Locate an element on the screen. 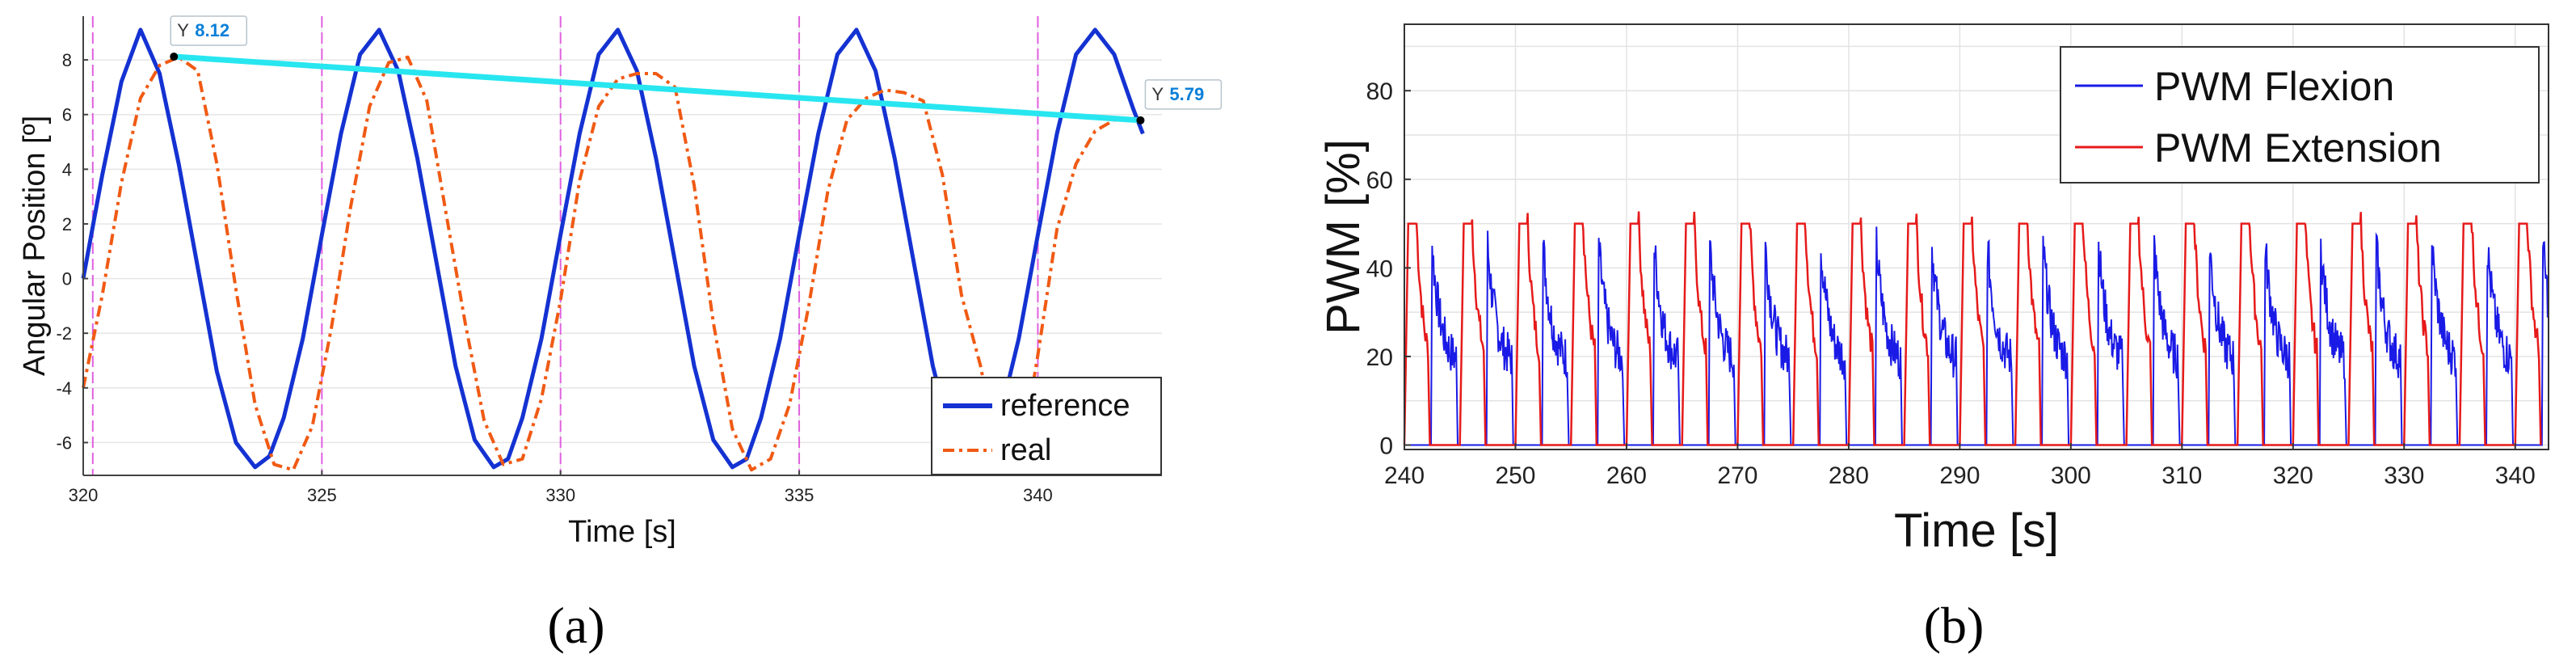 The width and height of the screenshot is (2576, 671). chart-a-ytick-label: -2 is located at coordinates (64, 333).